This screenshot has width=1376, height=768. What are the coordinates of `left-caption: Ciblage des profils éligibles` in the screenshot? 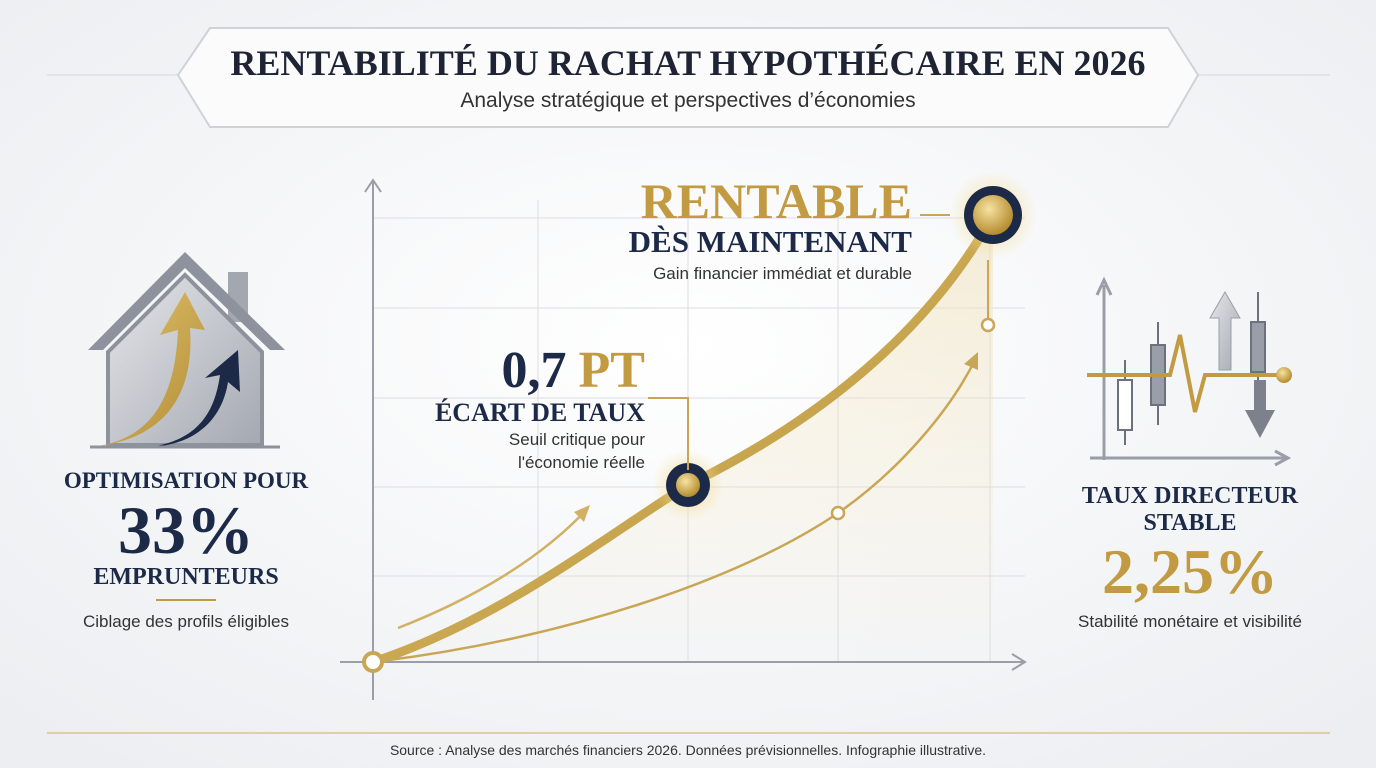 It's located at (186, 621).